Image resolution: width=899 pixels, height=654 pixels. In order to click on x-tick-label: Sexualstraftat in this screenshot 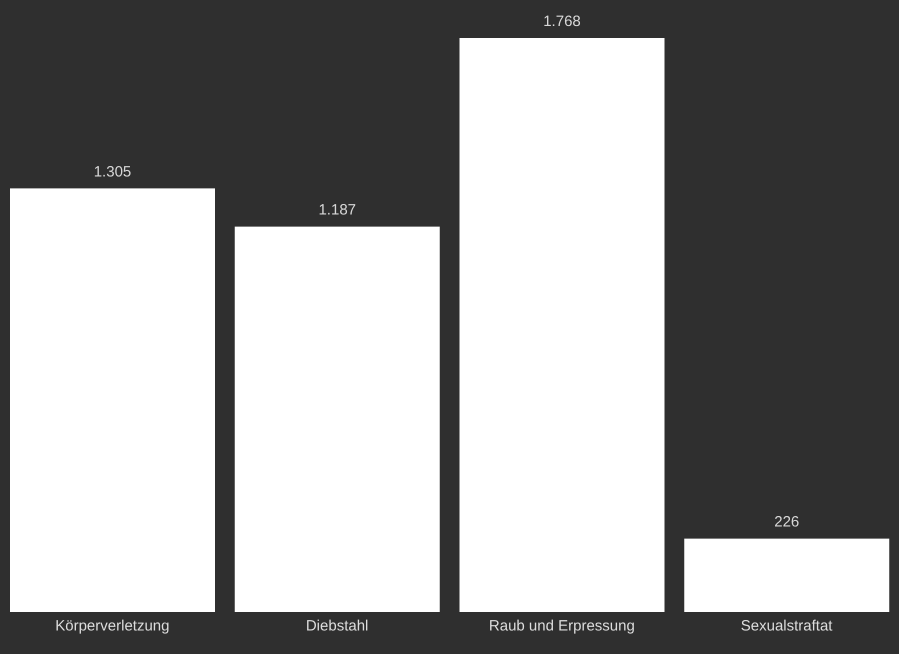, I will do `click(787, 626)`.